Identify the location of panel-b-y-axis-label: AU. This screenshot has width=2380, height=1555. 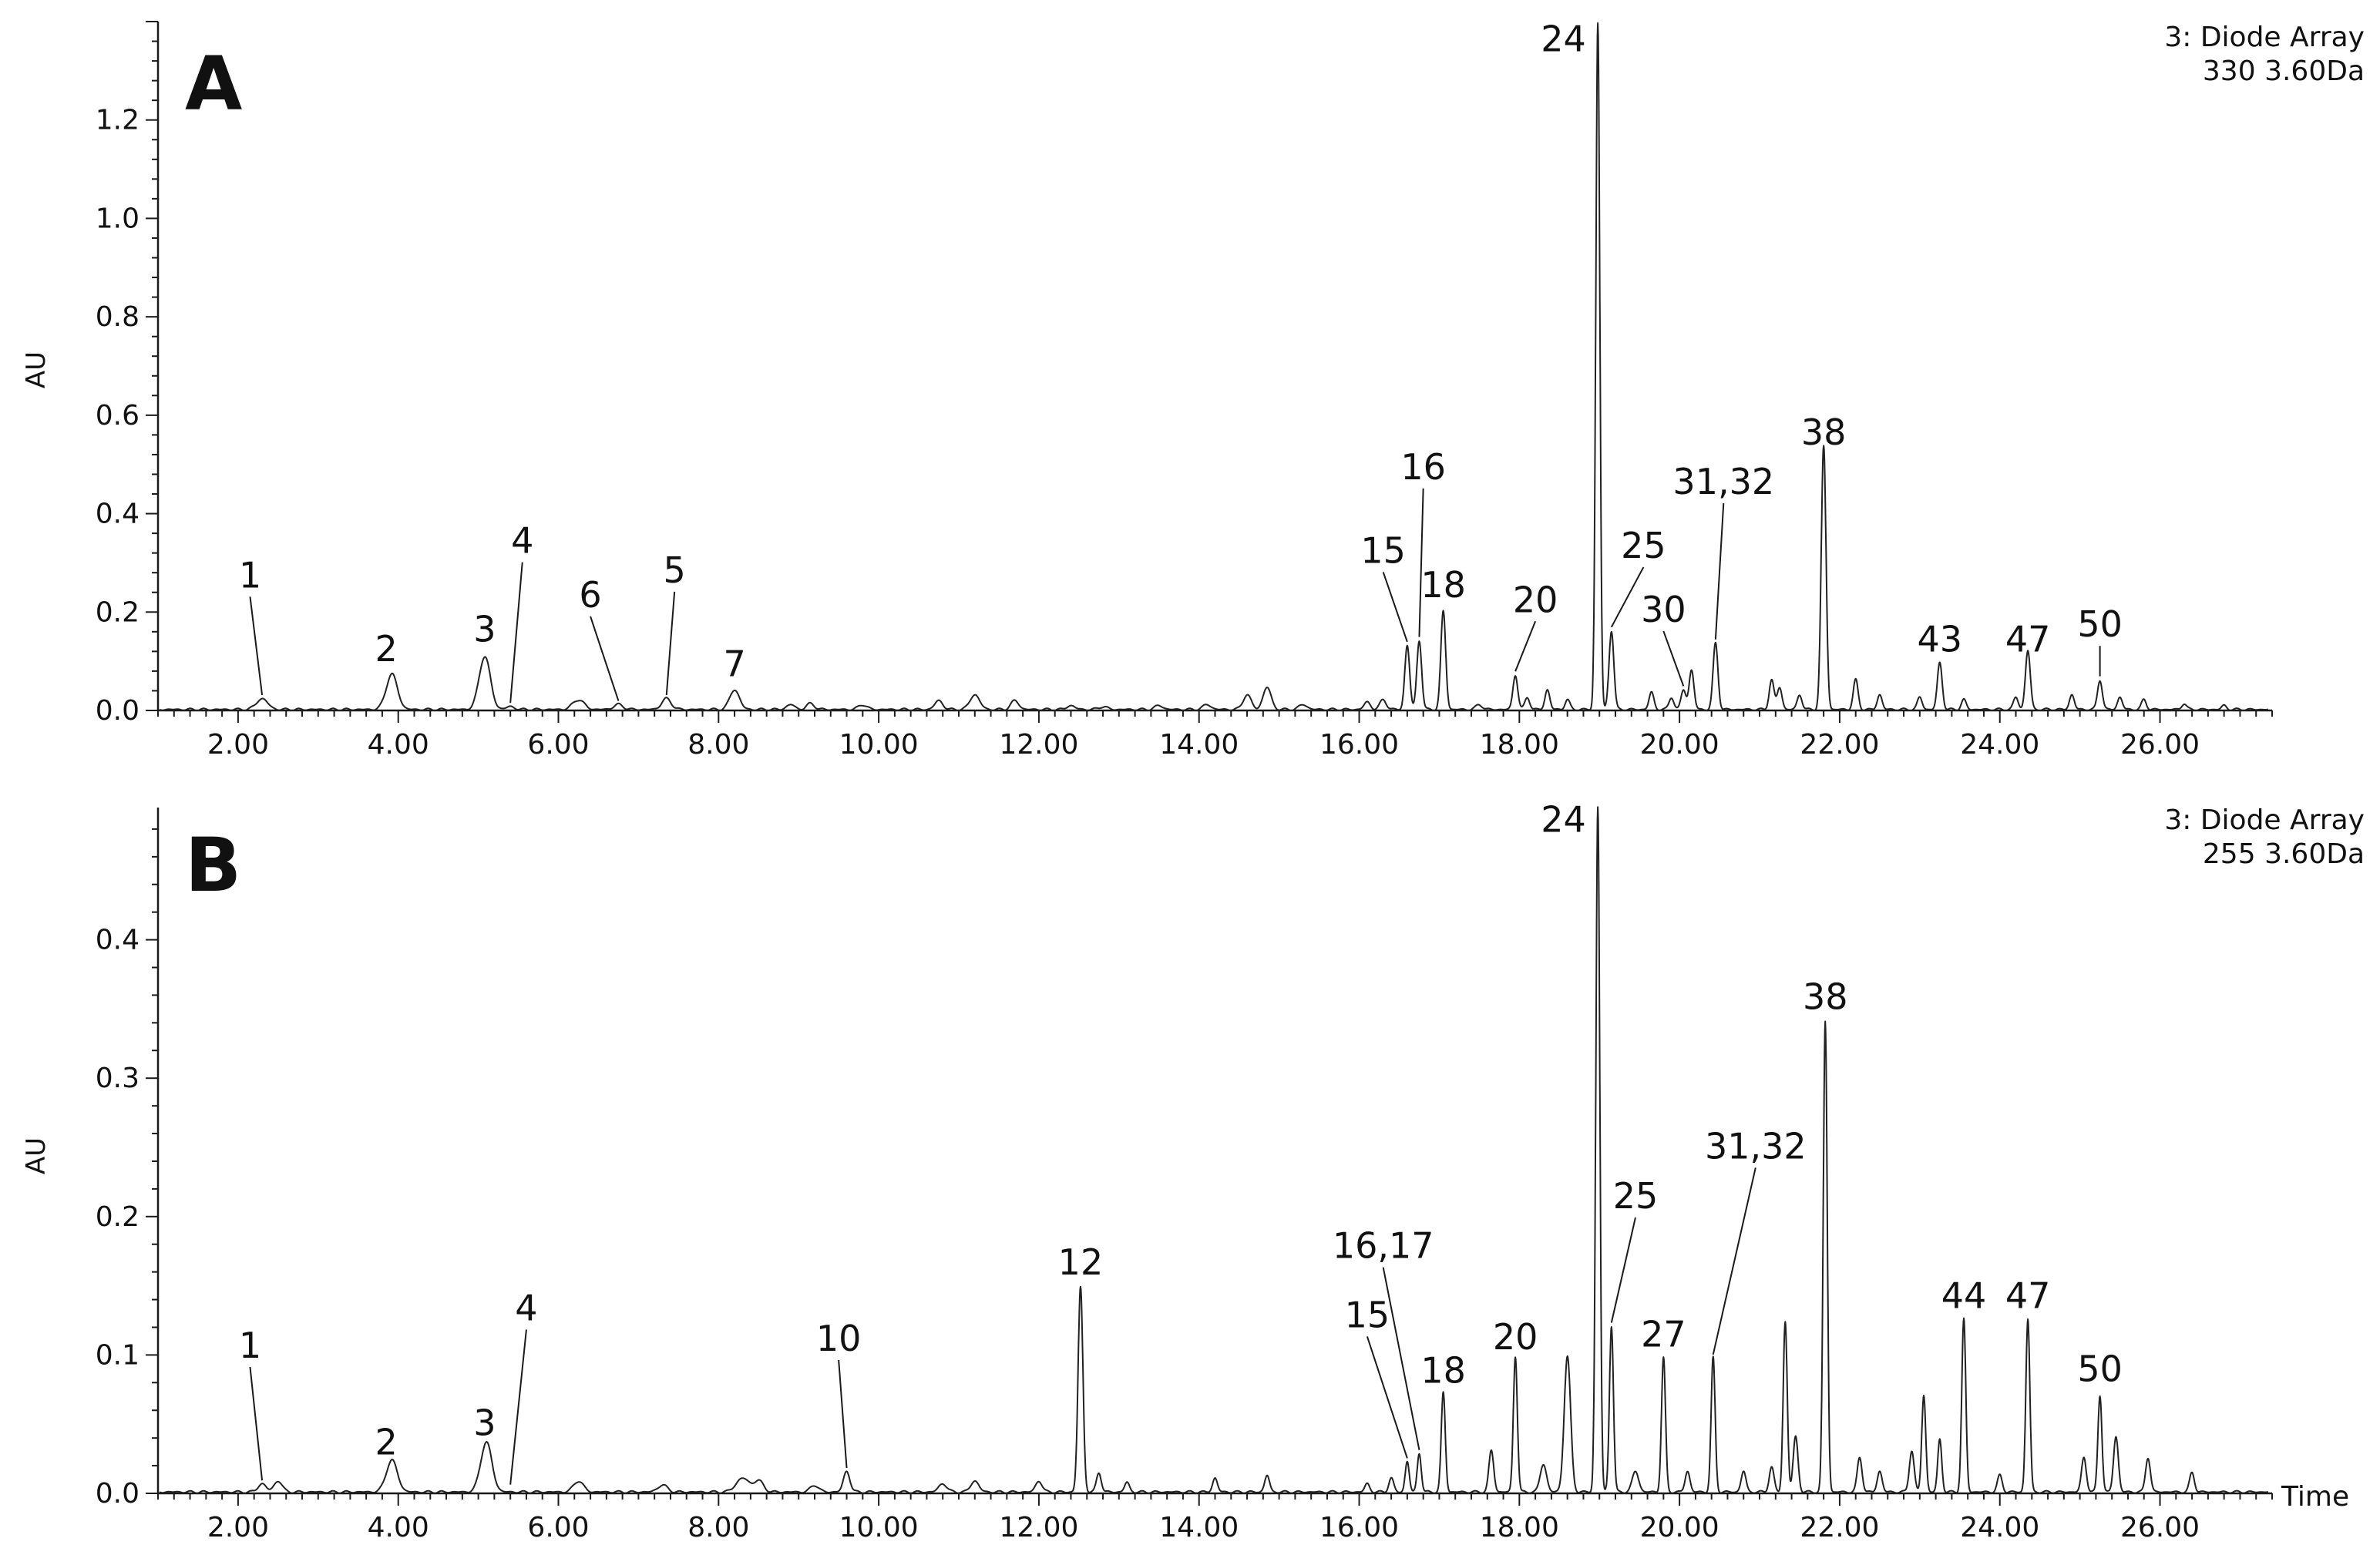
(36, 1155).